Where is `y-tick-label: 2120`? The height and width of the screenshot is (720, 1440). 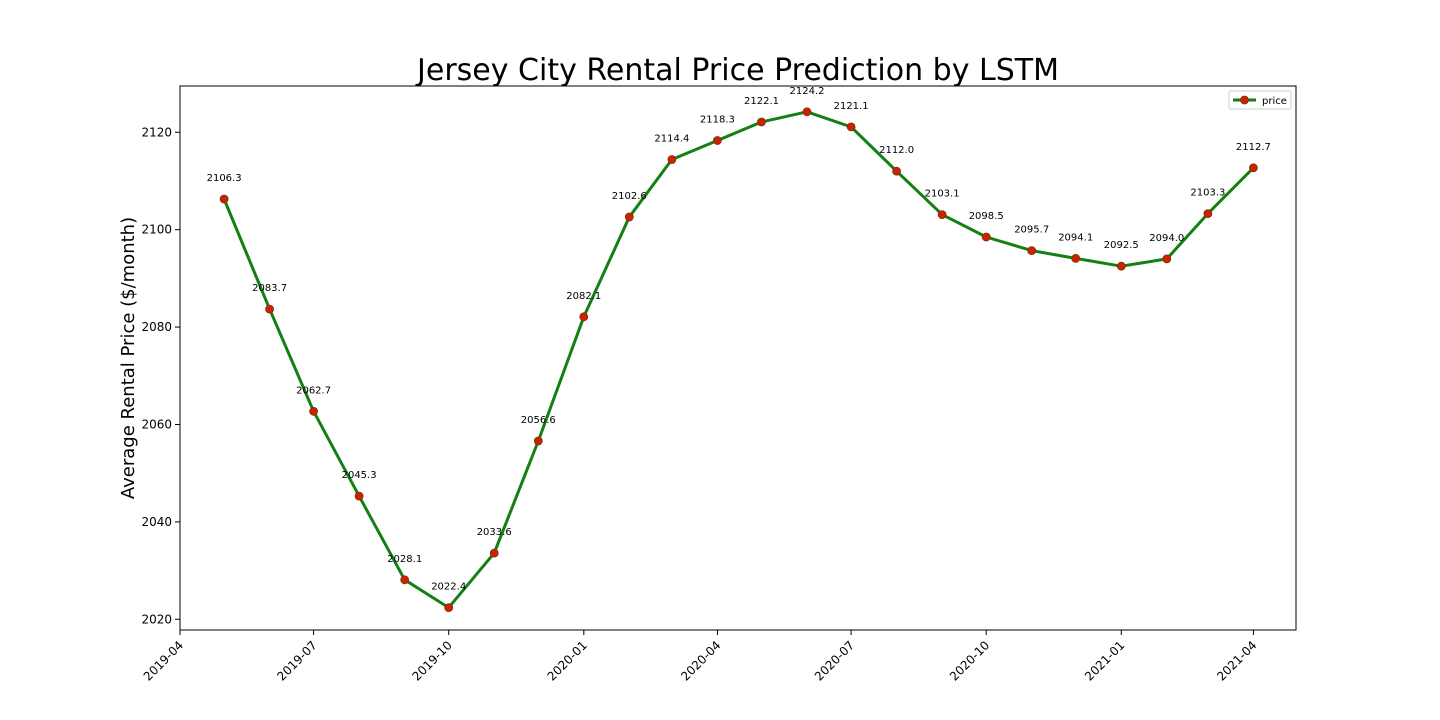
y-tick-label: 2120 is located at coordinates (156, 132).